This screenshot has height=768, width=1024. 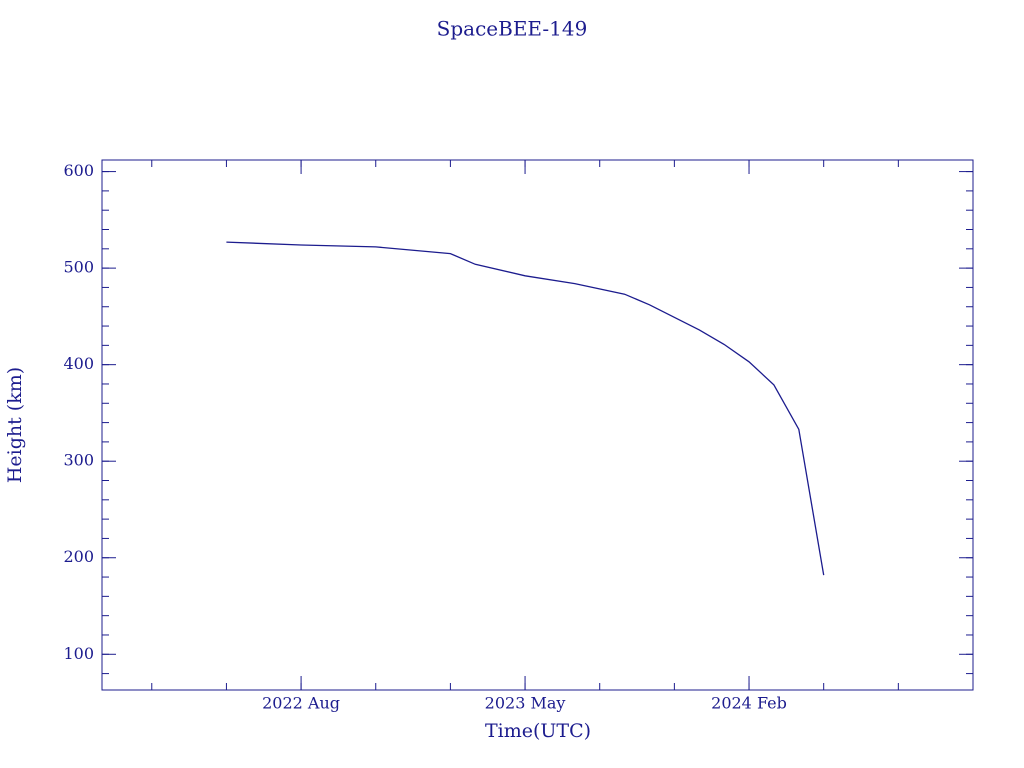 I want to click on y-tick-label: 200, so click(x=78, y=556).